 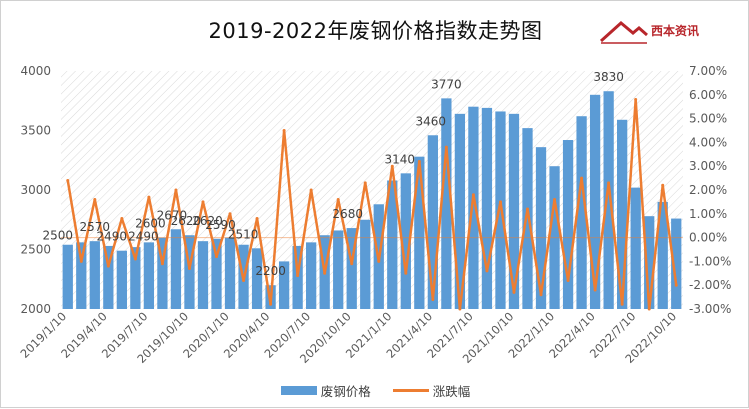 What do you see at coordinates (514, 211) in the screenshot?
I see `bar-2021/10/10` at bounding box center [514, 211].